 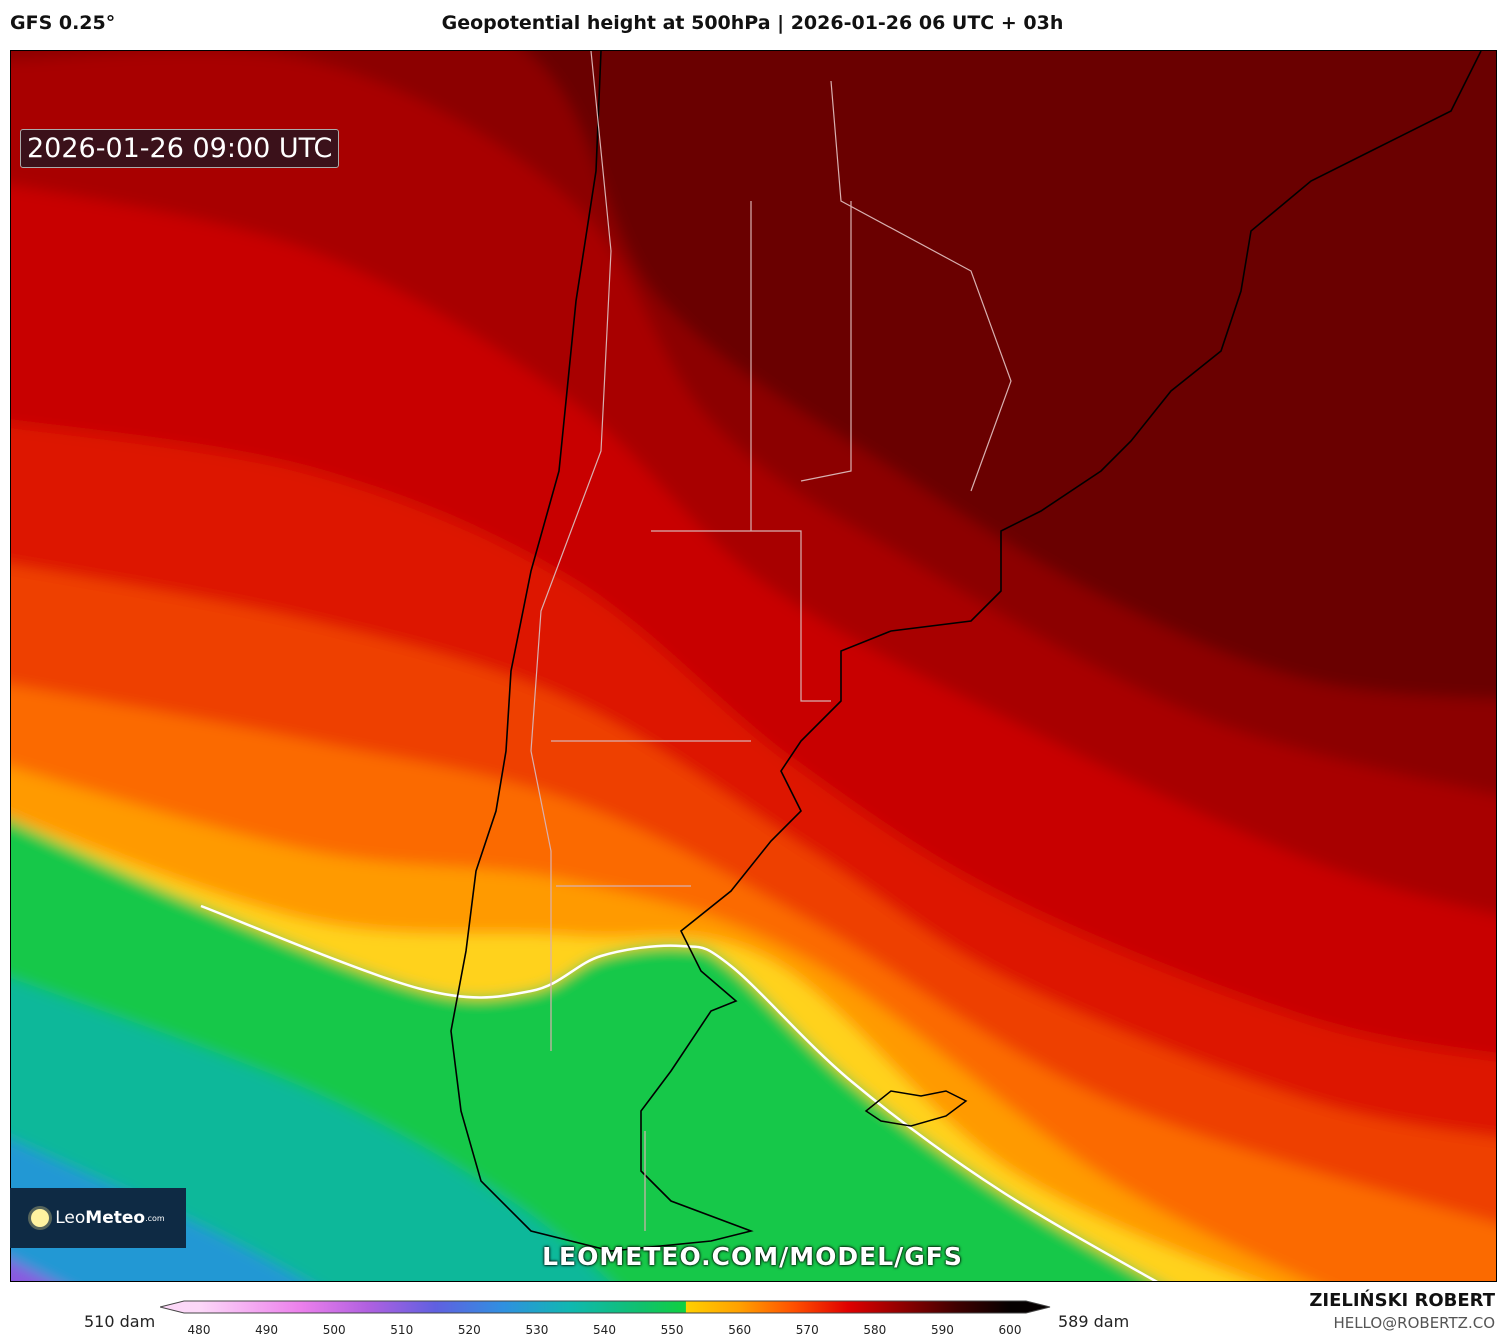 What do you see at coordinates (469, 1330) in the screenshot?
I see `colorbar-tick: 520` at bounding box center [469, 1330].